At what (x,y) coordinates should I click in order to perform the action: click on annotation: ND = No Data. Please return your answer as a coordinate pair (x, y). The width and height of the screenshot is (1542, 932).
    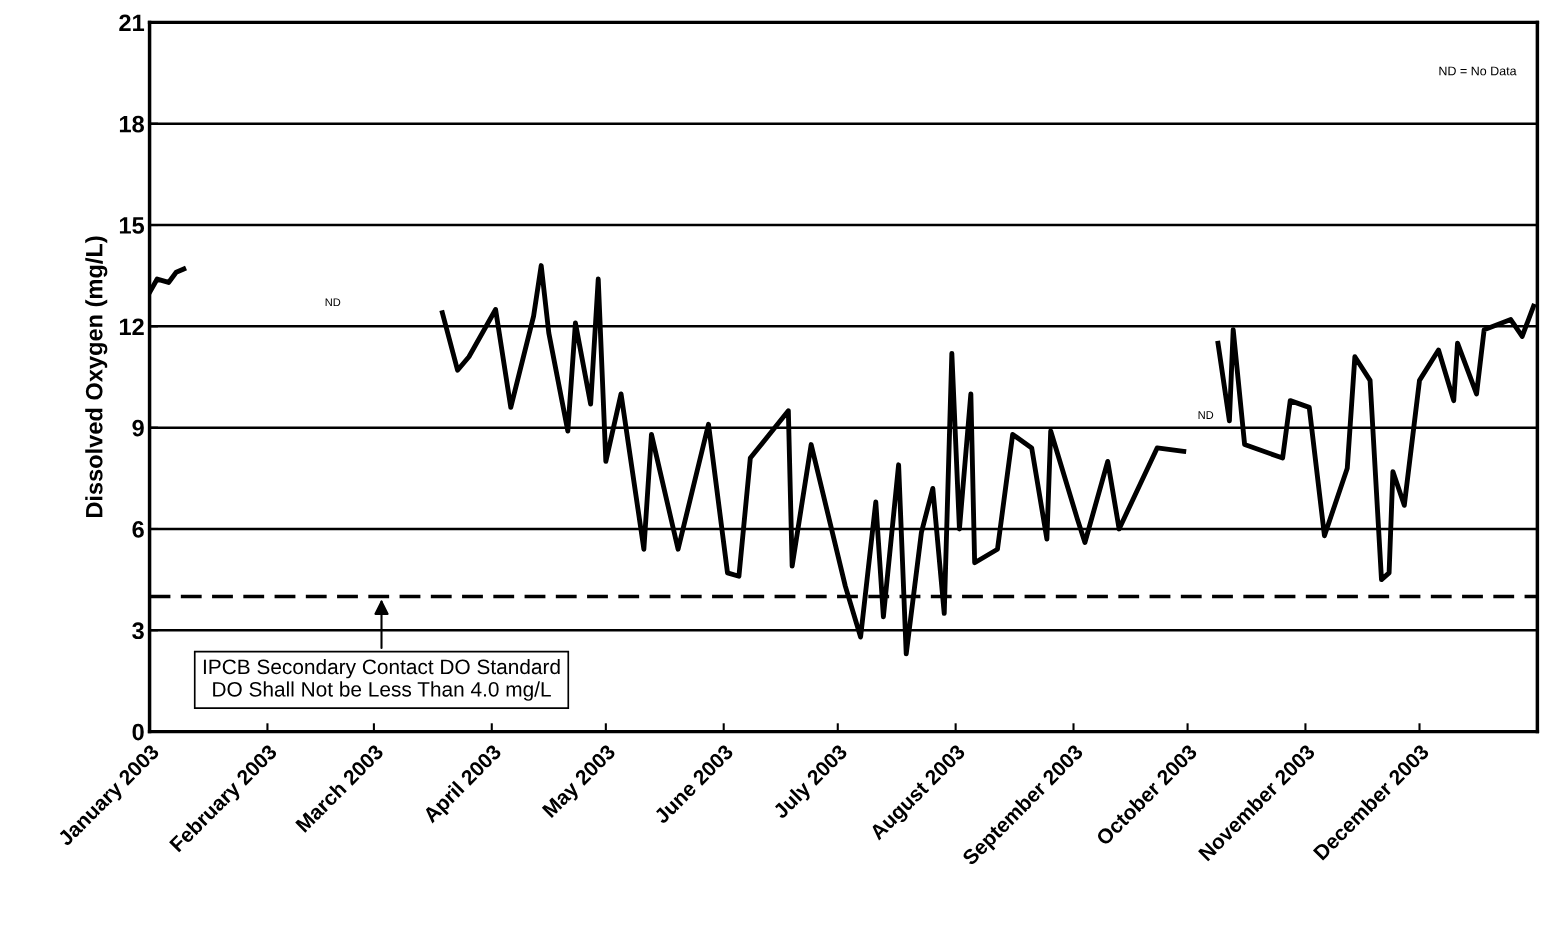
    Looking at the image, I should click on (1478, 71).